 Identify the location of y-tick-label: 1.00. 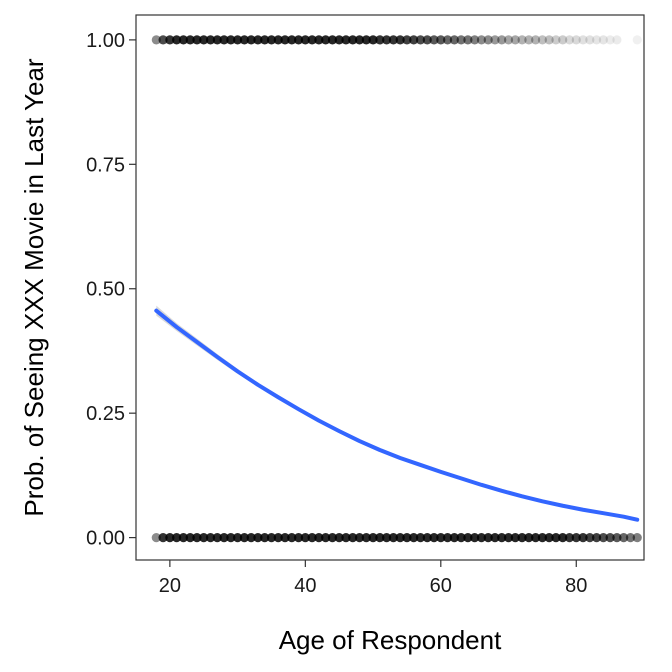
(105, 41).